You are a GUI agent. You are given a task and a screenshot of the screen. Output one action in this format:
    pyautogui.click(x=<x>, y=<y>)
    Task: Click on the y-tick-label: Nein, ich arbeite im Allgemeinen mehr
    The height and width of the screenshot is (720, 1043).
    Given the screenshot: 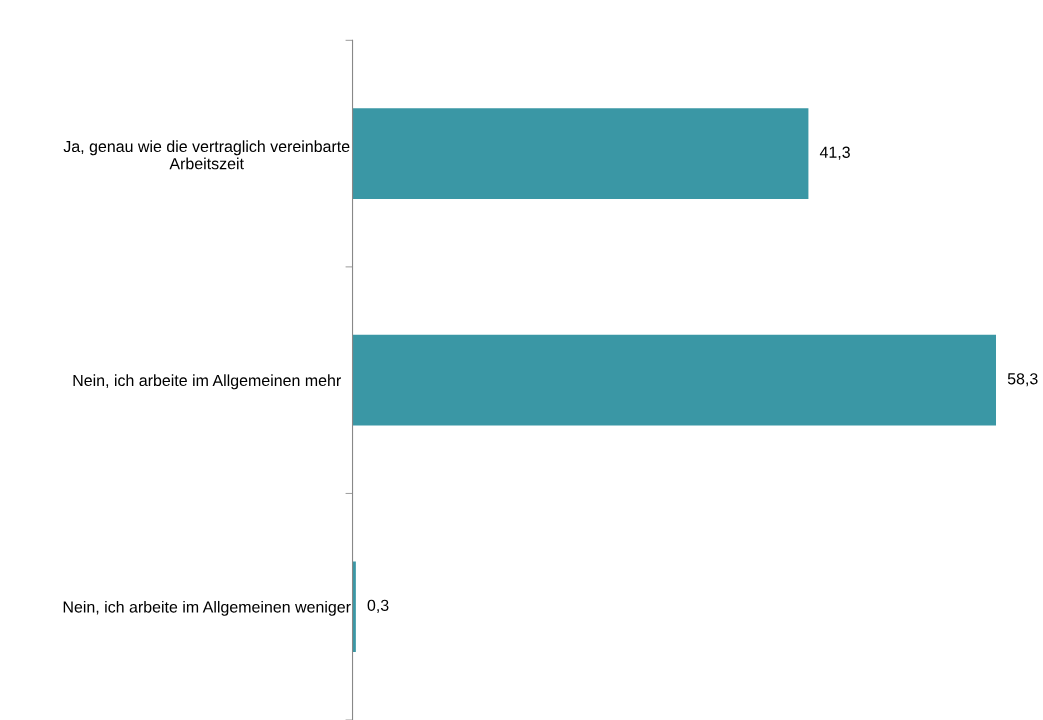 What is the action you would take?
    pyautogui.click(x=207, y=382)
    